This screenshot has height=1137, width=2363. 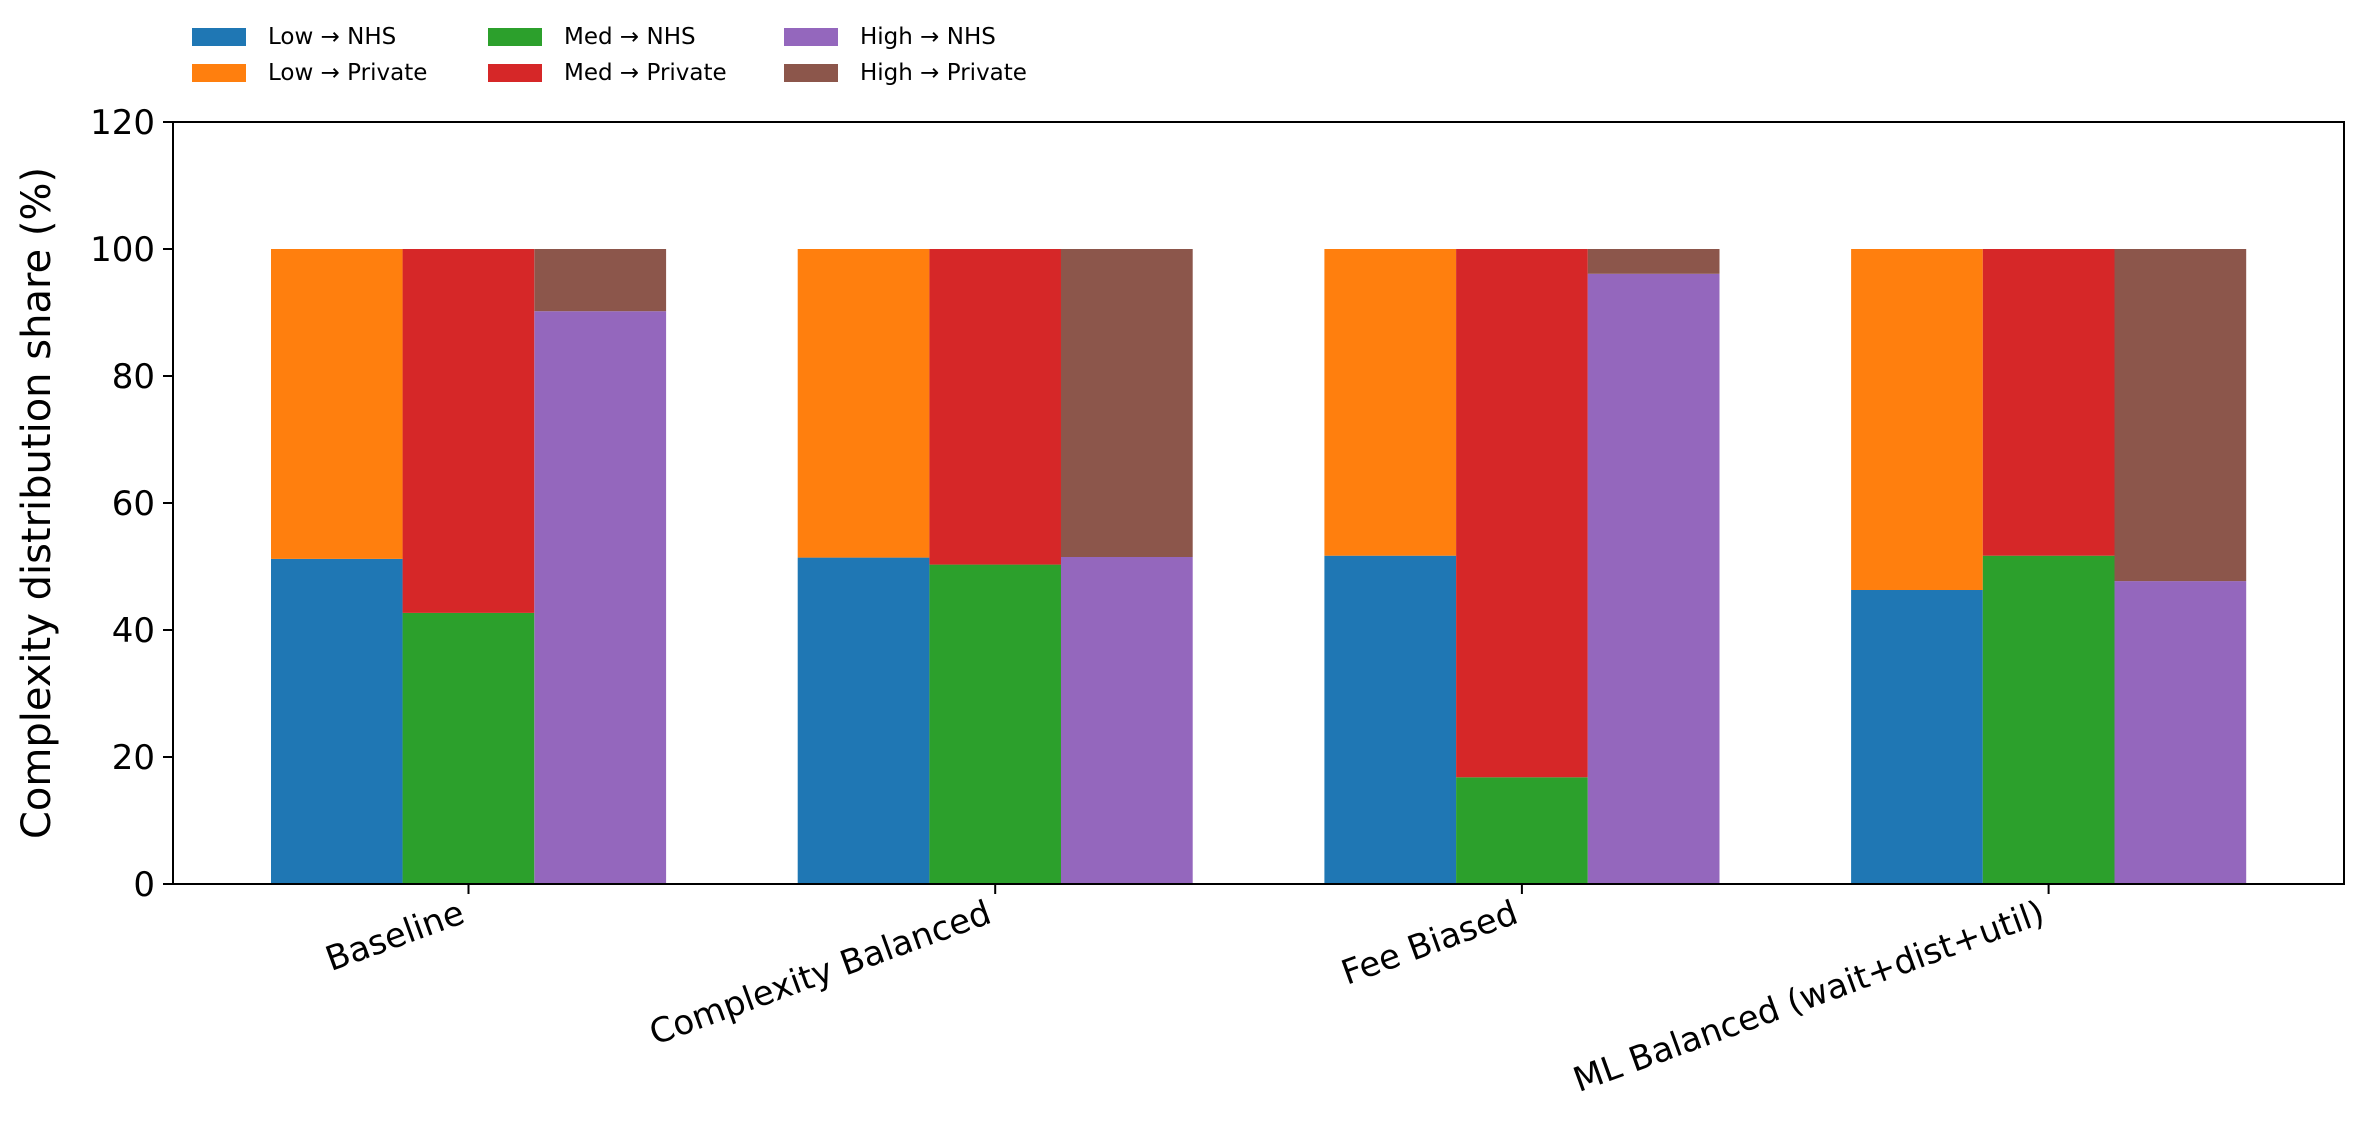 I want to click on legend-item-med-nhs: Med → NHS, so click(x=592, y=37).